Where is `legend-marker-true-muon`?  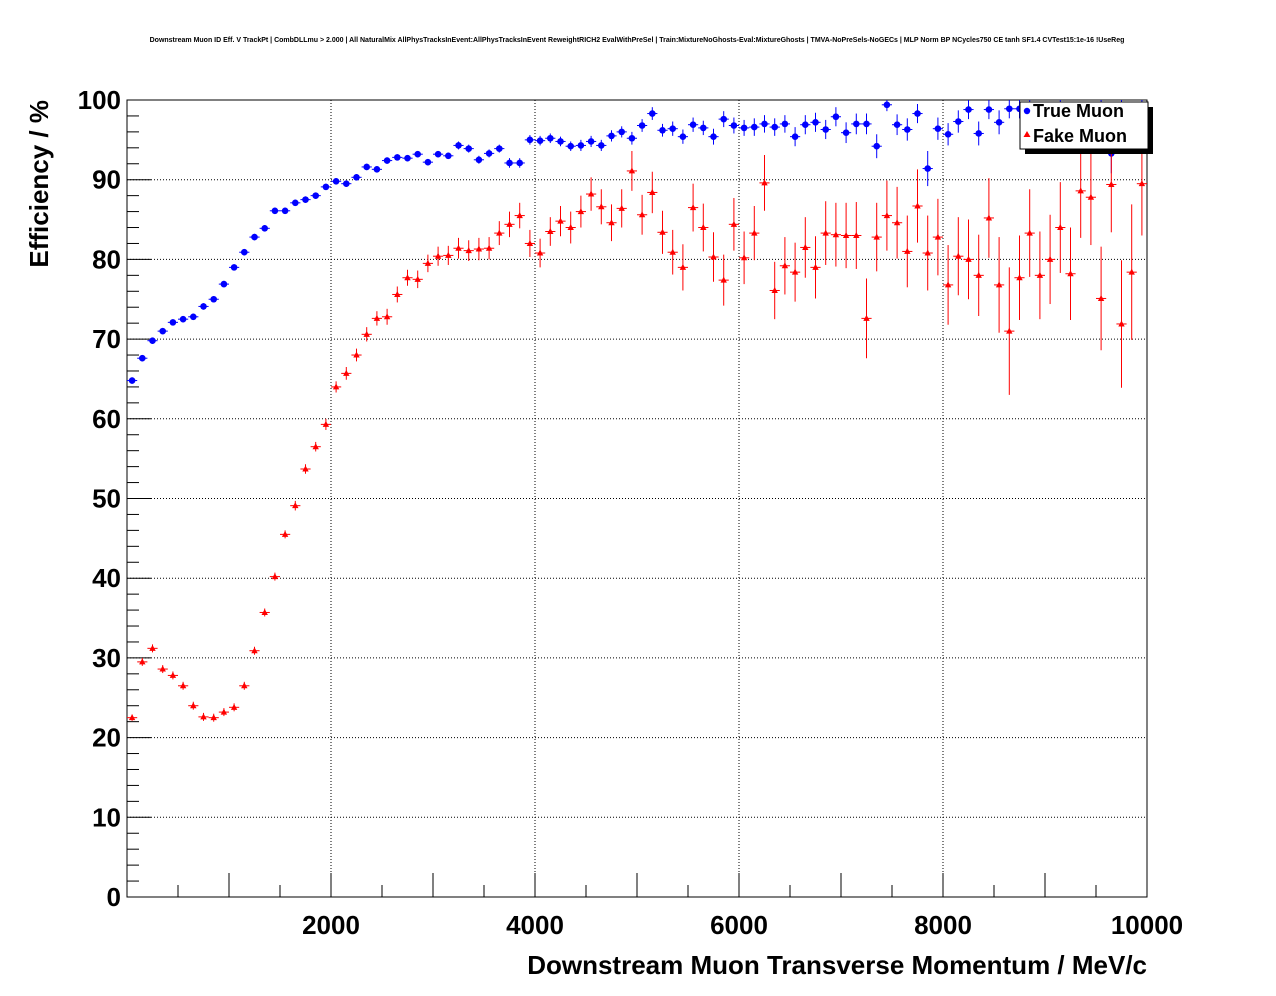
legend-marker-true-muon is located at coordinates (1027, 111).